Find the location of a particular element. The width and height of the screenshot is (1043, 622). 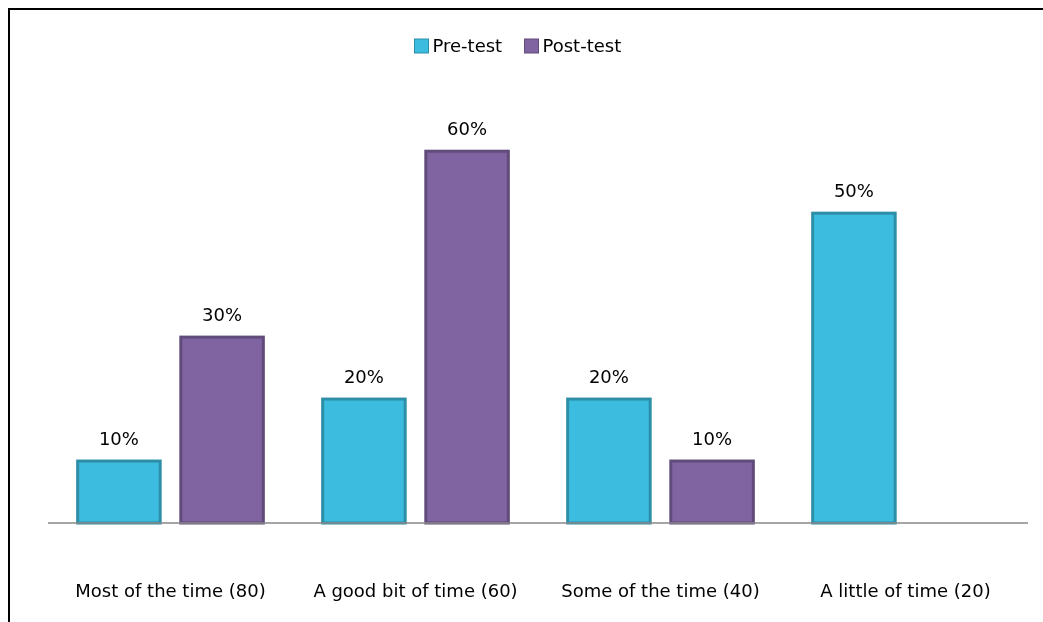

x-tick-label: A little of time (20) is located at coordinates (905, 590).